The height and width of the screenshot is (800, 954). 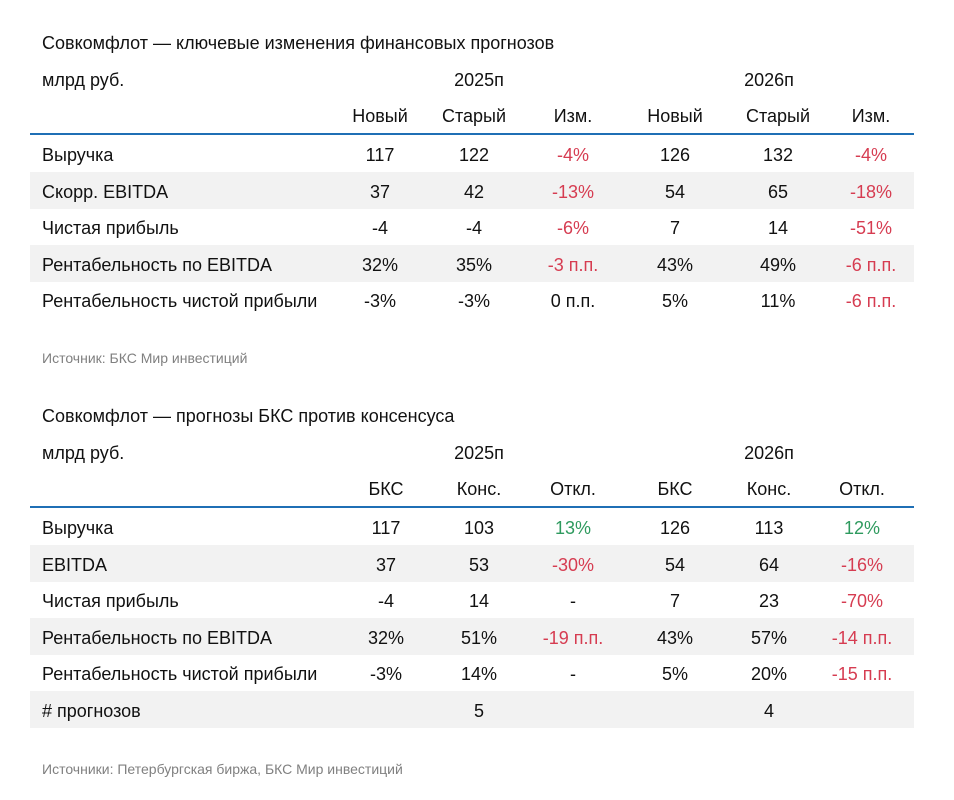 I want to click on table-cell: 20%, so click(x=769, y=674).